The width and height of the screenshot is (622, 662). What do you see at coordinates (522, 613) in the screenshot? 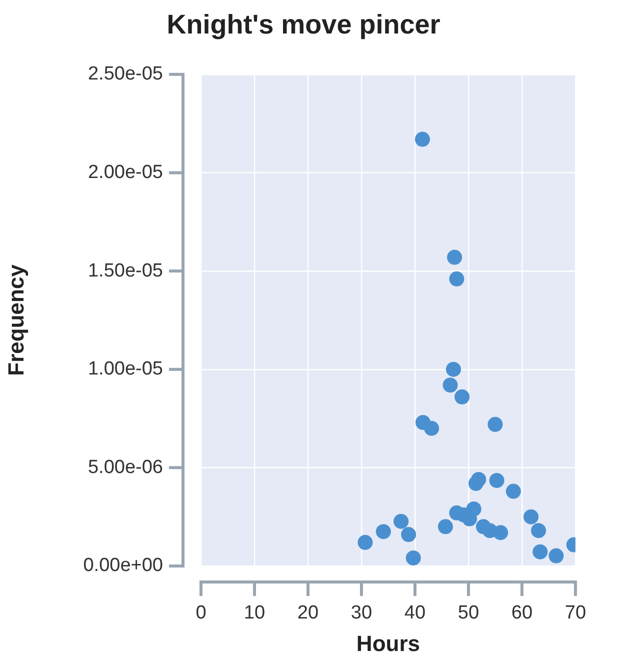
I see `x-tick-label: 60` at bounding box center [522, 613].